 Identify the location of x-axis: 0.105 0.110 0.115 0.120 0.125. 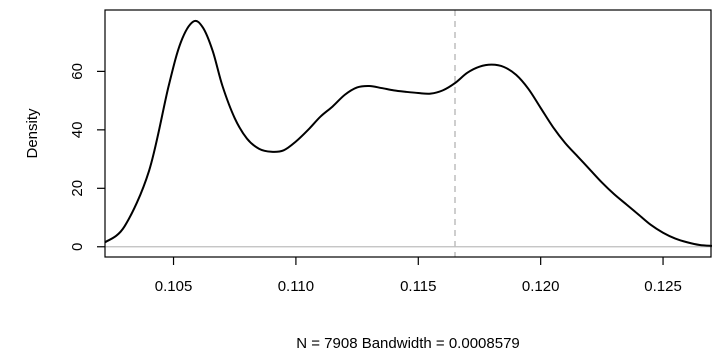
(418, 276).